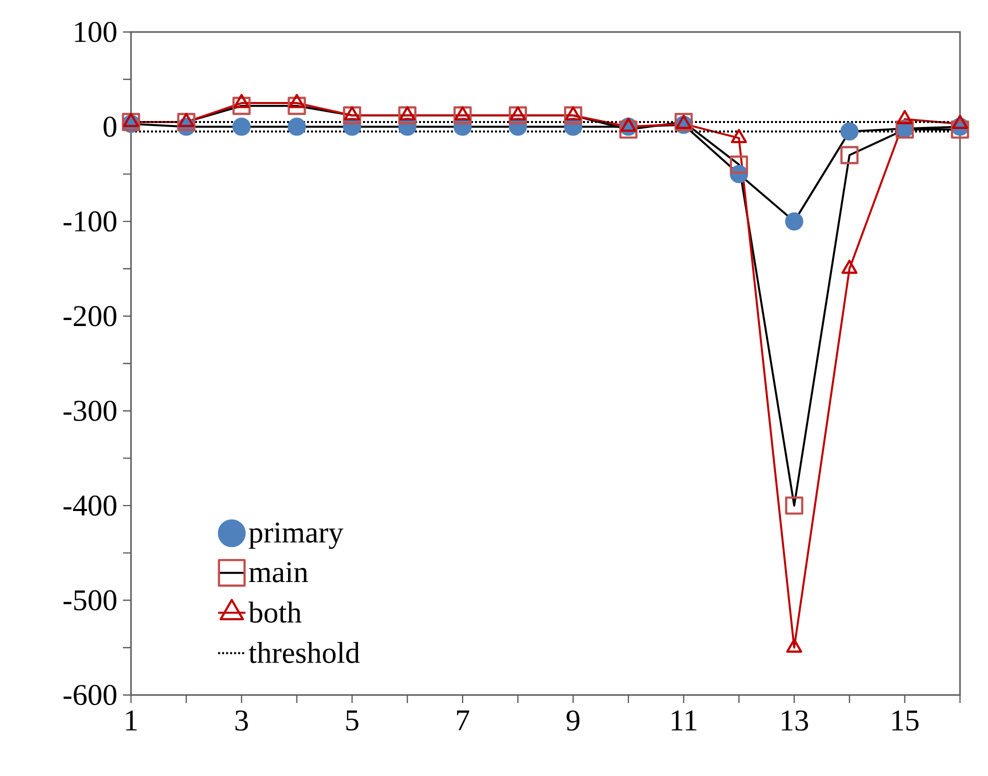  Describe the element at coordinates (278, 572) in the screenshot. I see `legend-label: main` at that location.